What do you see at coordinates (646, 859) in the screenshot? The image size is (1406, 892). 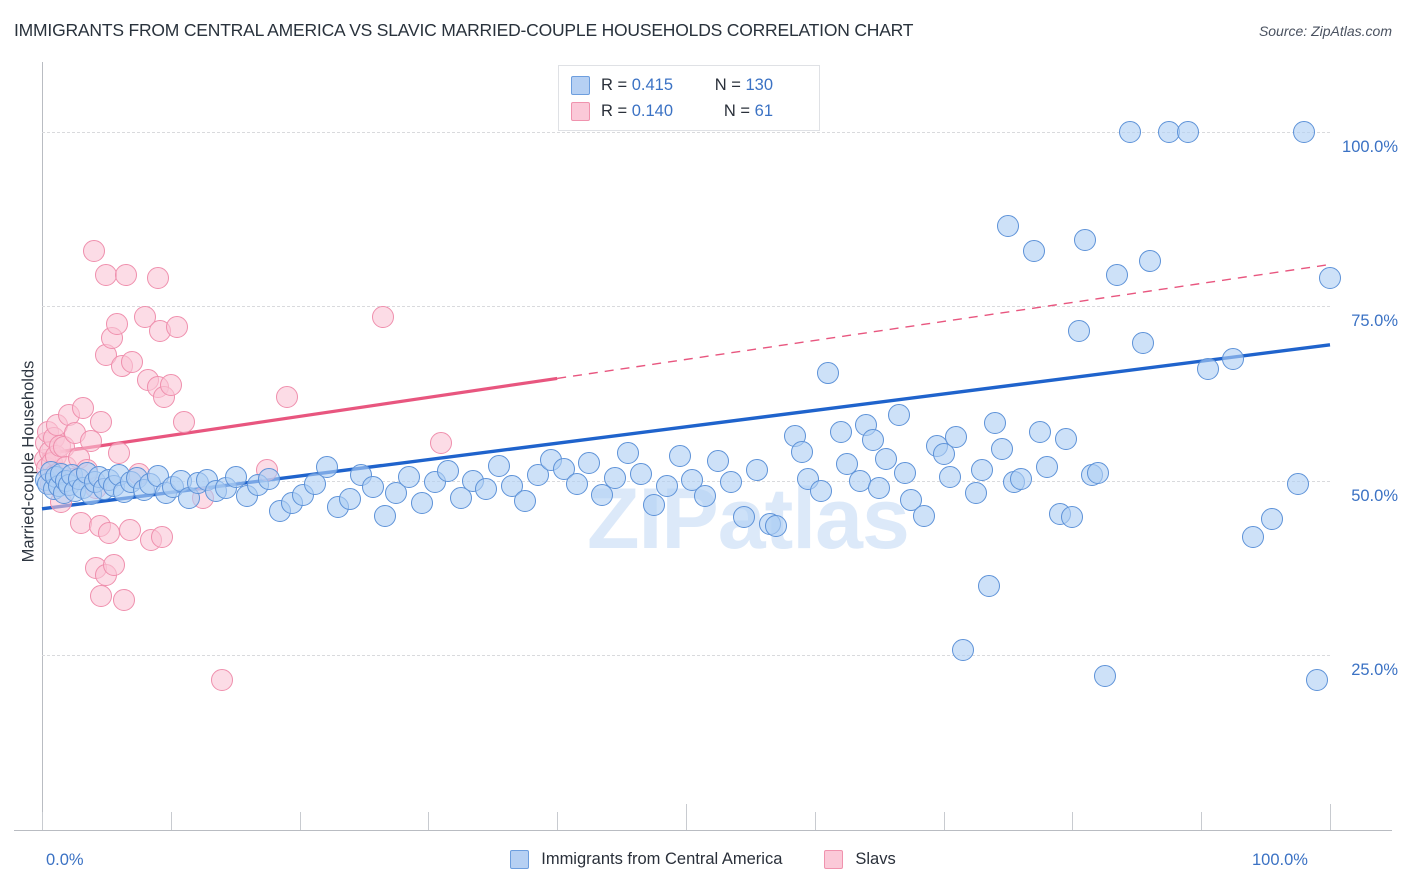 I see `legend-item-blue: Immigrants from Central America` at bounding box center [646, 859].